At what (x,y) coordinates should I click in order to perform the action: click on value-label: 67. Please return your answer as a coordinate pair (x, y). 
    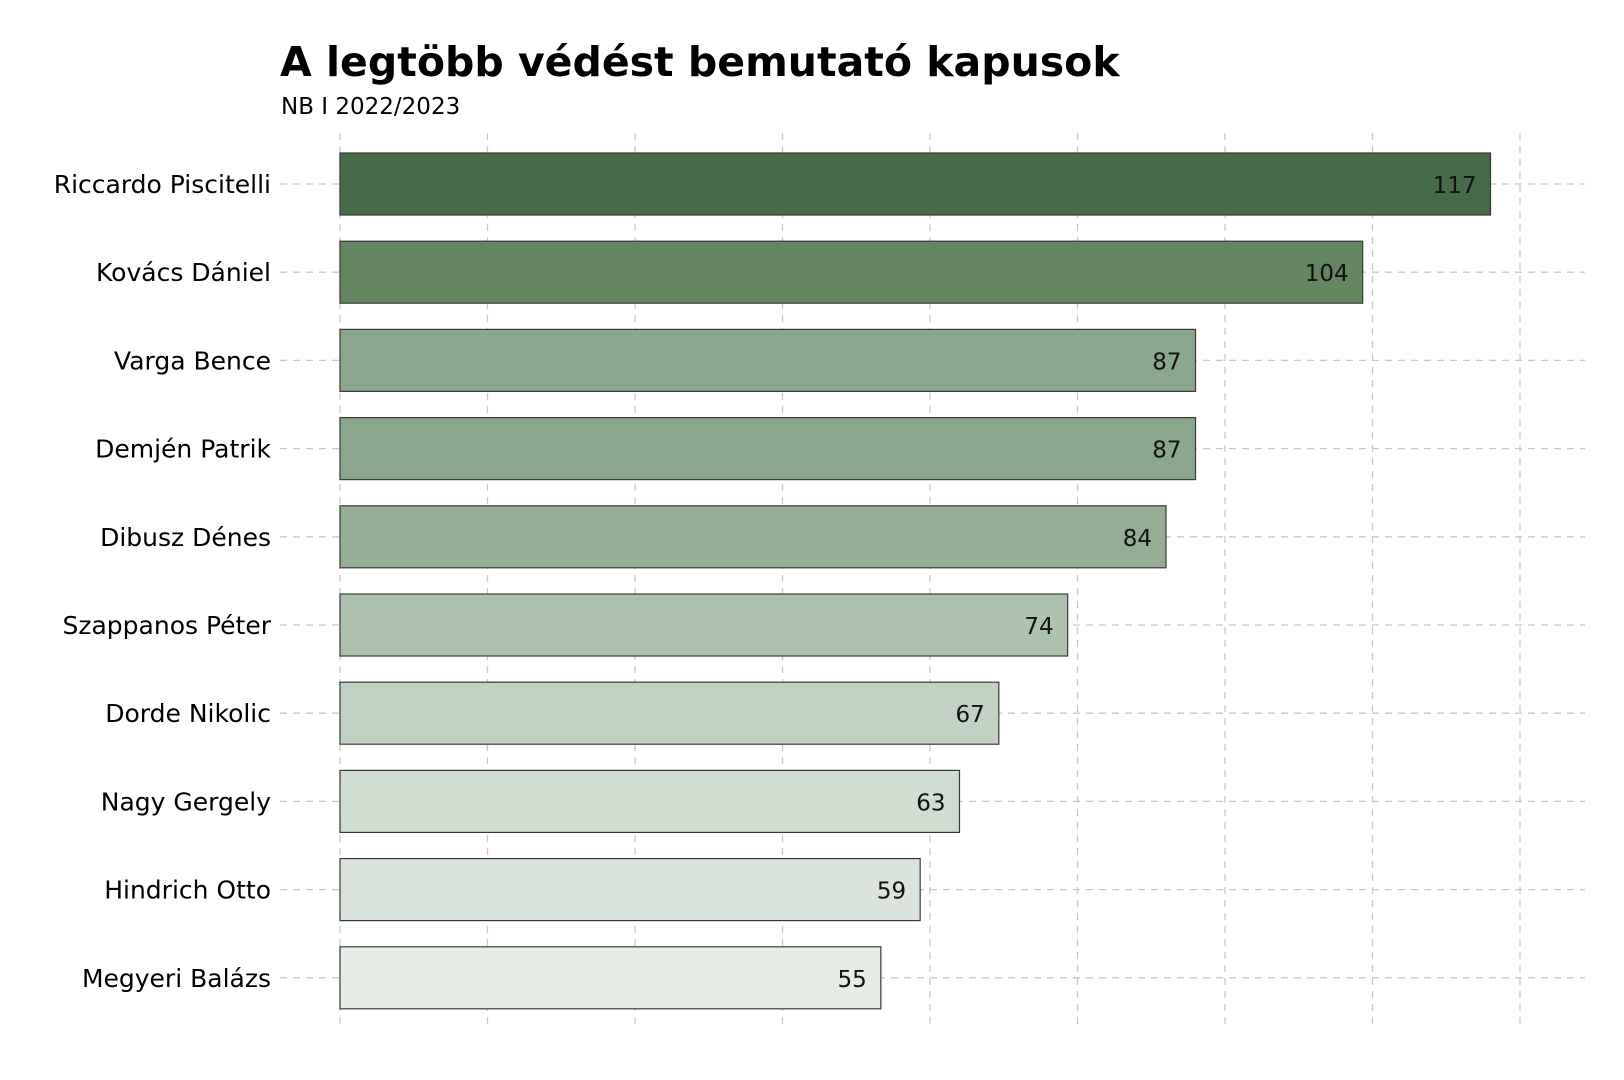
    Looking at the image, I should click on (970, 715).